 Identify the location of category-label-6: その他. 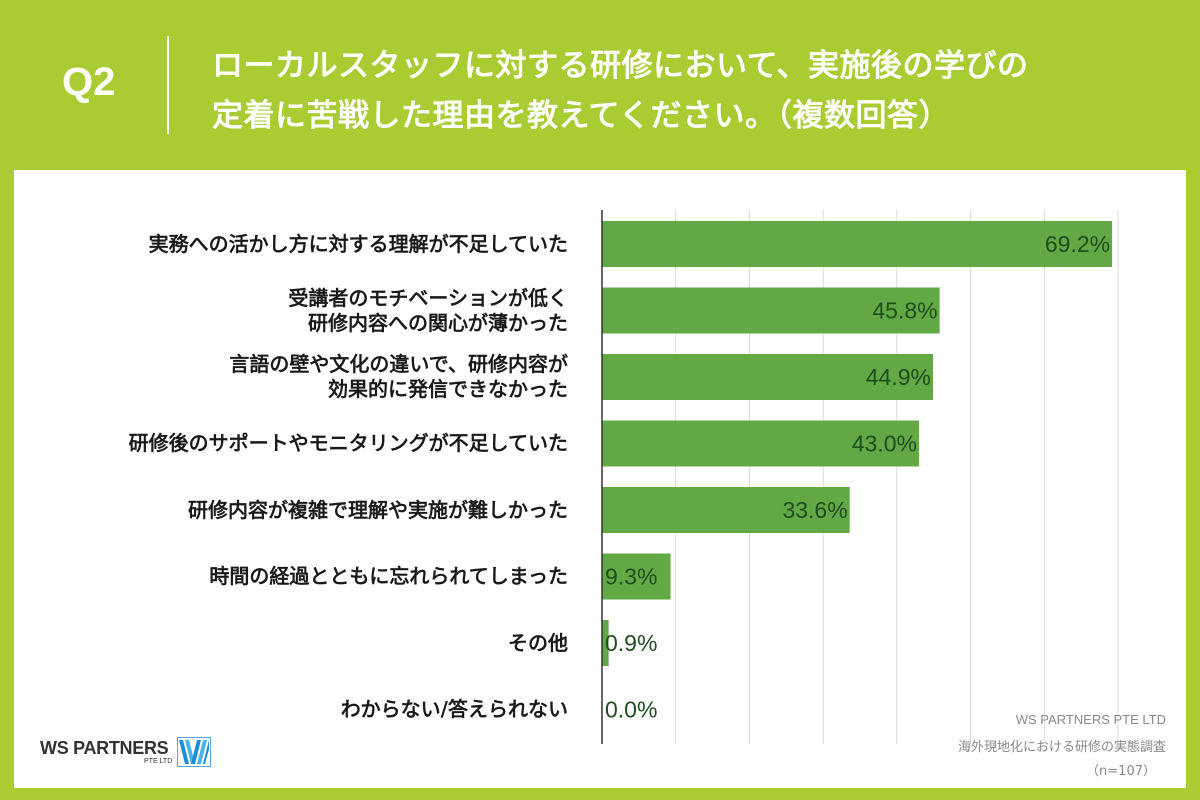
(538, 642).